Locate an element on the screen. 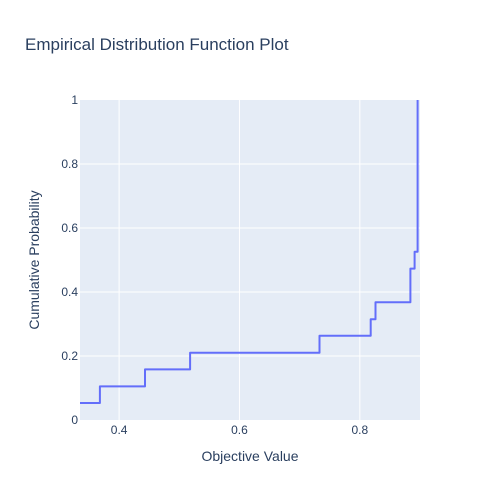  chart-title: Empirical Distribution Function Plot is located at coordinates (157, 44).